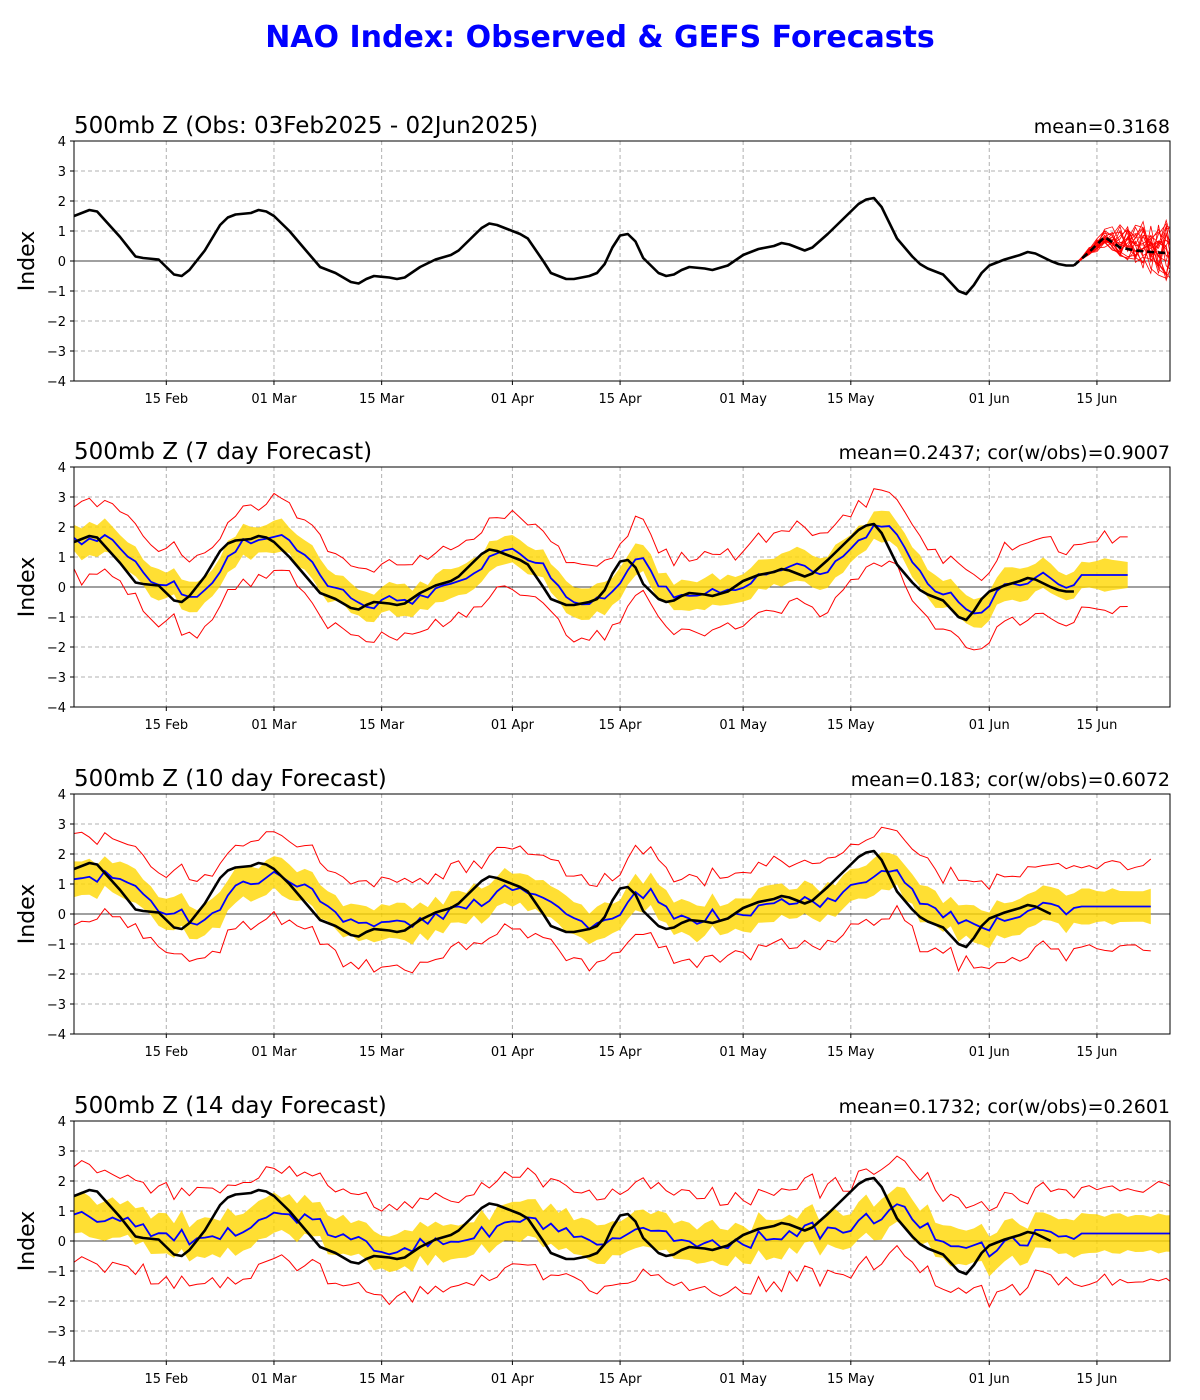  I want to click on panel-title: 500mb Z (10 day Forecast), so click(230, 779).